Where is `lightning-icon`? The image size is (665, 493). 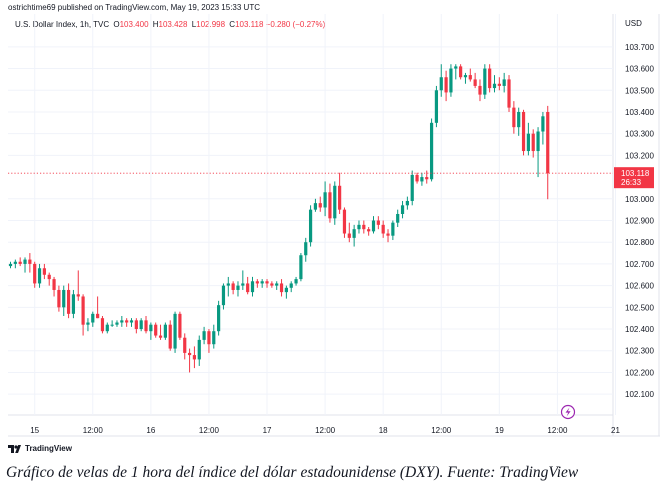
lightning-icon is located at coordinates (568, 412).